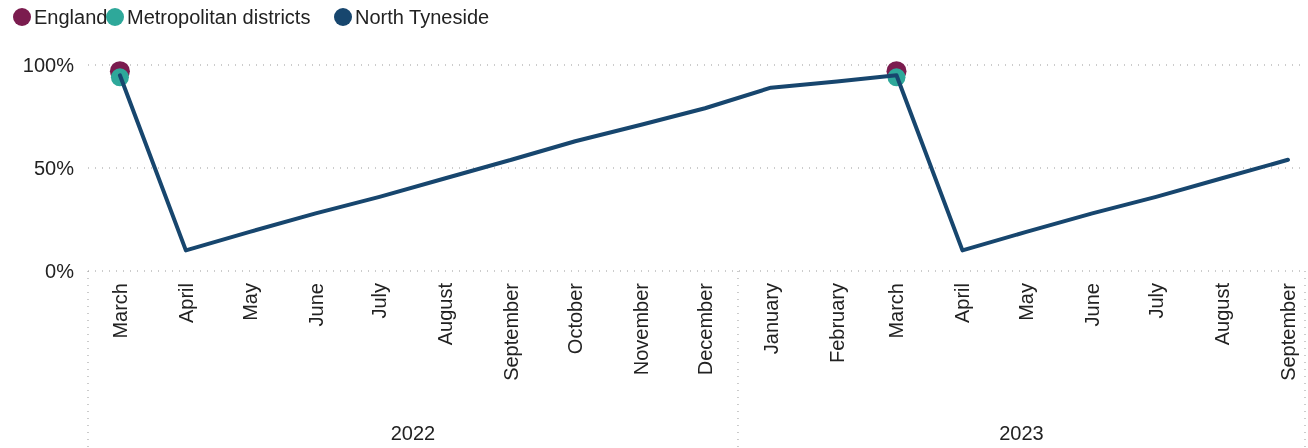 This screenshot has height=448, width=1308. I want to click on x-tick-label: January, so click(770, 319).